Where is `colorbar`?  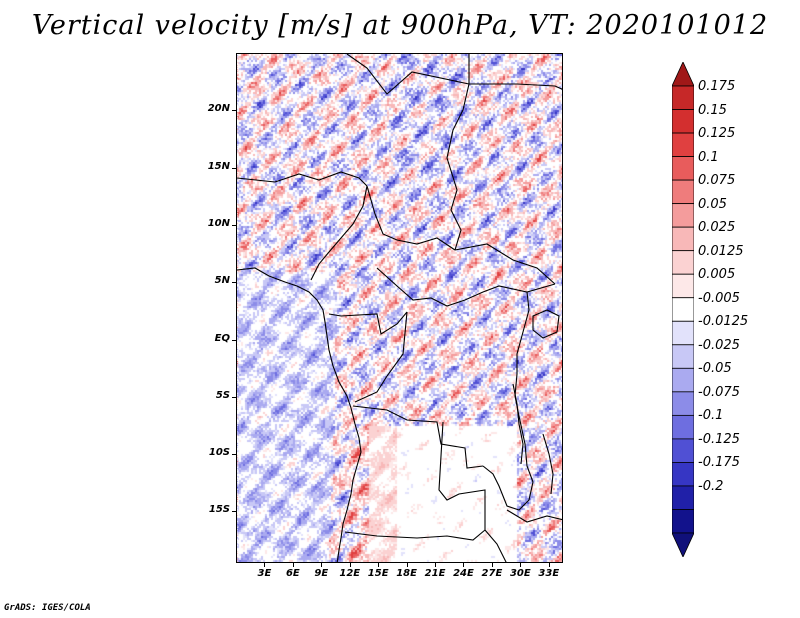
colorbar is located at coordinates (683, 309).